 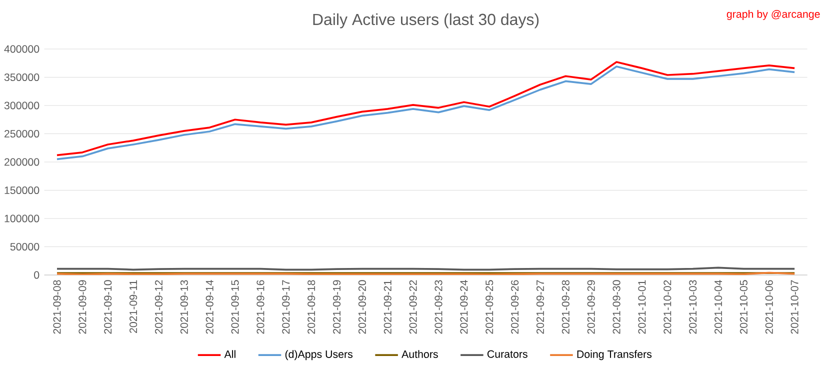 What do you see at coordinates (362, 307) in the screenshot?
I see `x-tick-label: 2021-09-20` at bounding box center [362, 307].